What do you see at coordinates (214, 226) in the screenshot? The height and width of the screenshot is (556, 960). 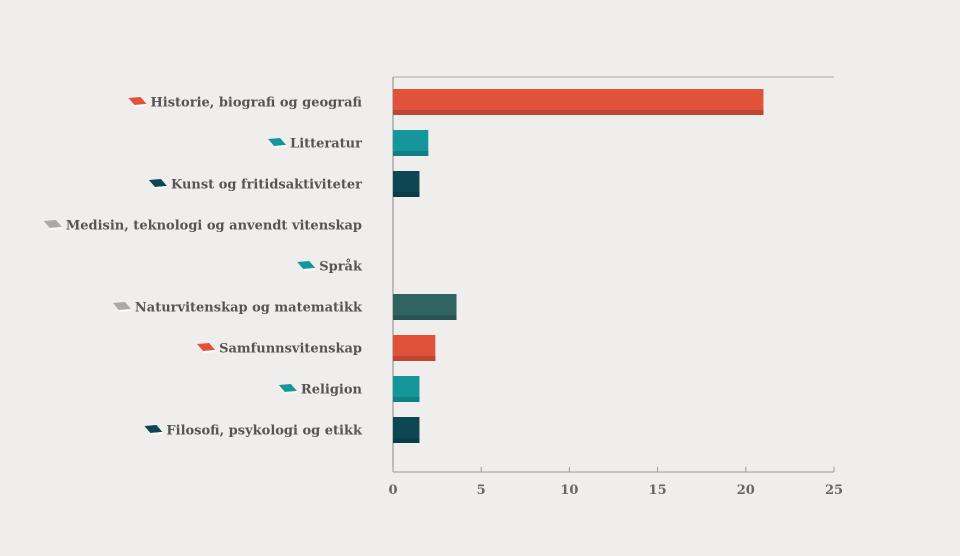 I see `category-label: Medisin, teknologi og anvendt vitenskap` at bounding box center [214, 226].